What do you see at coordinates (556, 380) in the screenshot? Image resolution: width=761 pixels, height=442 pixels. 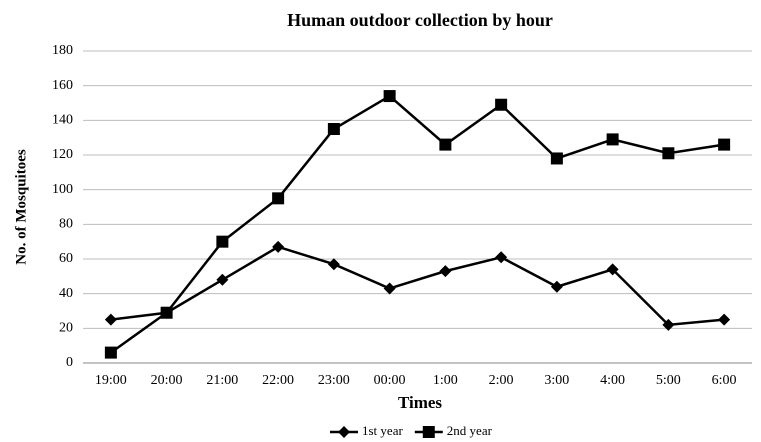 I see `x-tick-label: 3:00` at bounding box center [556, 380].